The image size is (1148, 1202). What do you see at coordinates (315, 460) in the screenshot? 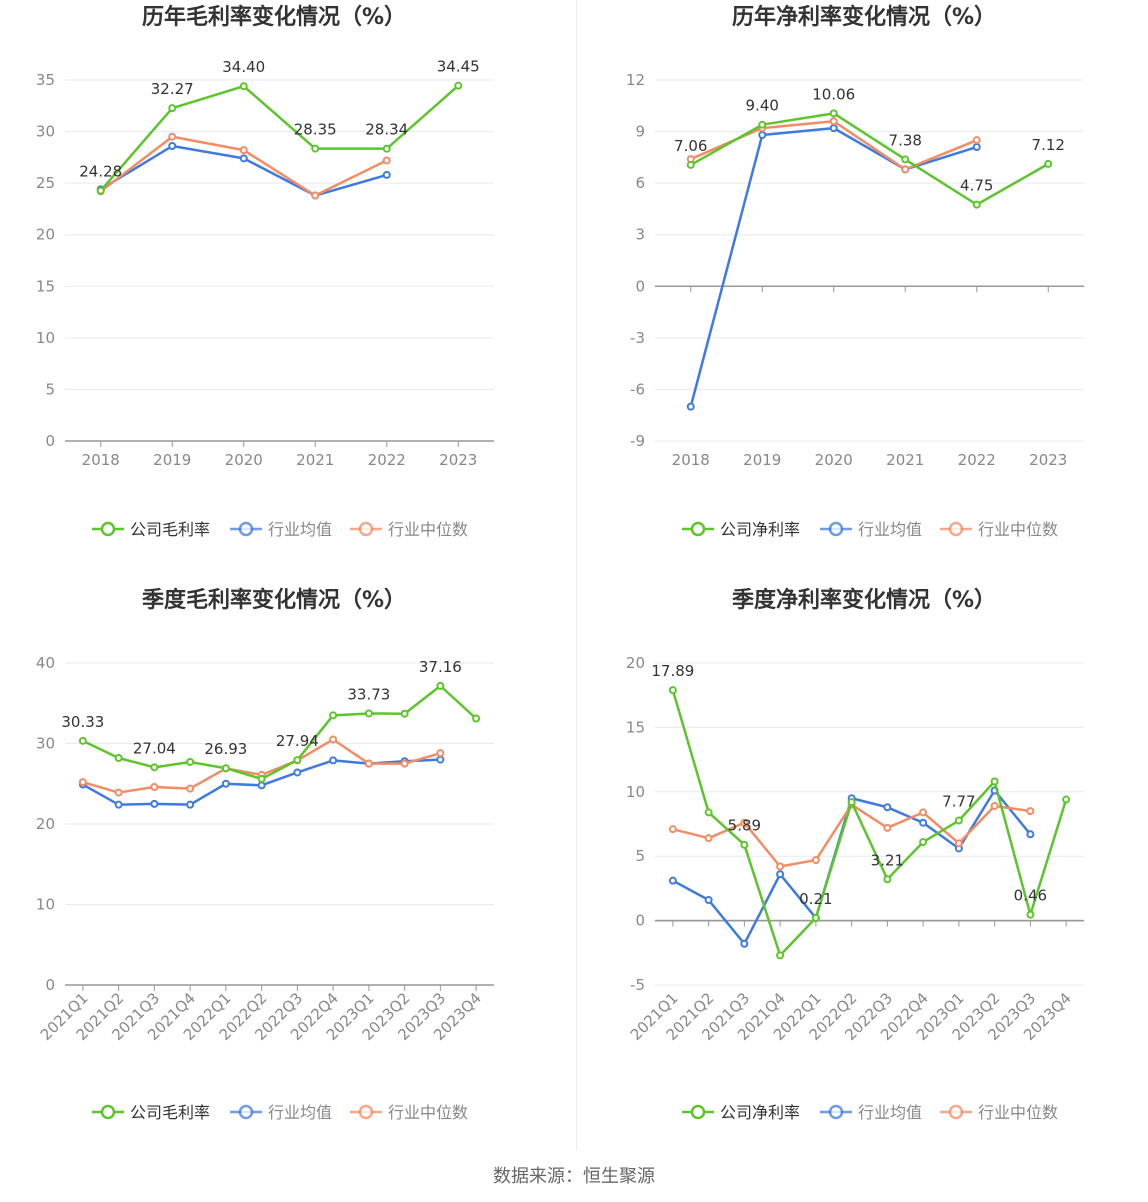
I see `x-tick-label: 2021` at bounding box center [315, 460].